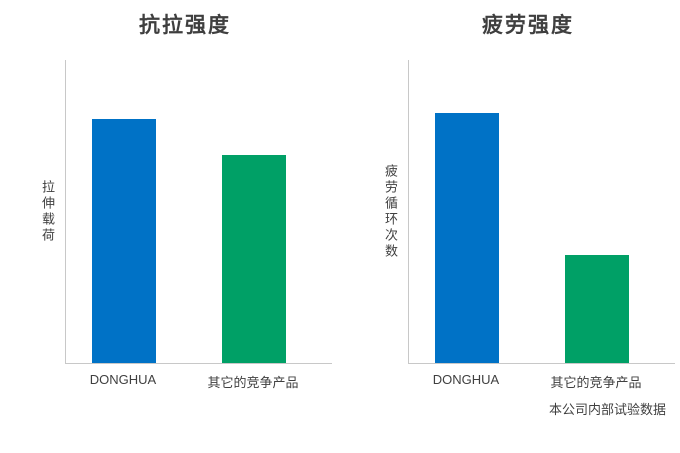  Describe the element at coordinates (185, 25) in the screenshot. I see `chart-title: 抗拉强度` at that location.